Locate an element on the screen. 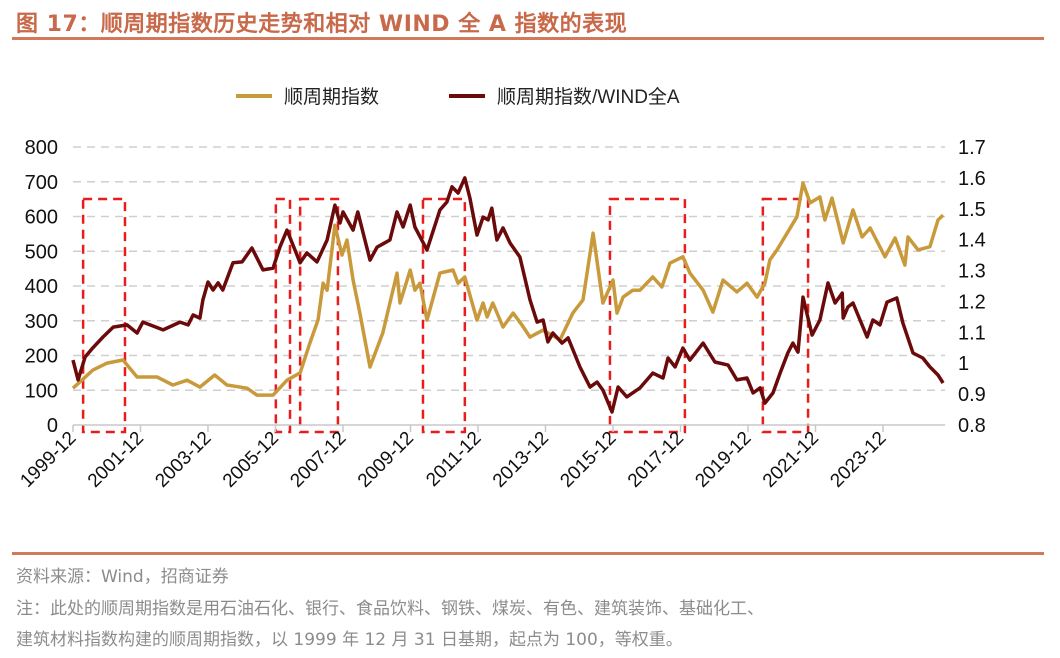 This screenshot has height=658, width=1060. y2-tick-label: 0.8 is located at coordinates (972, 426).